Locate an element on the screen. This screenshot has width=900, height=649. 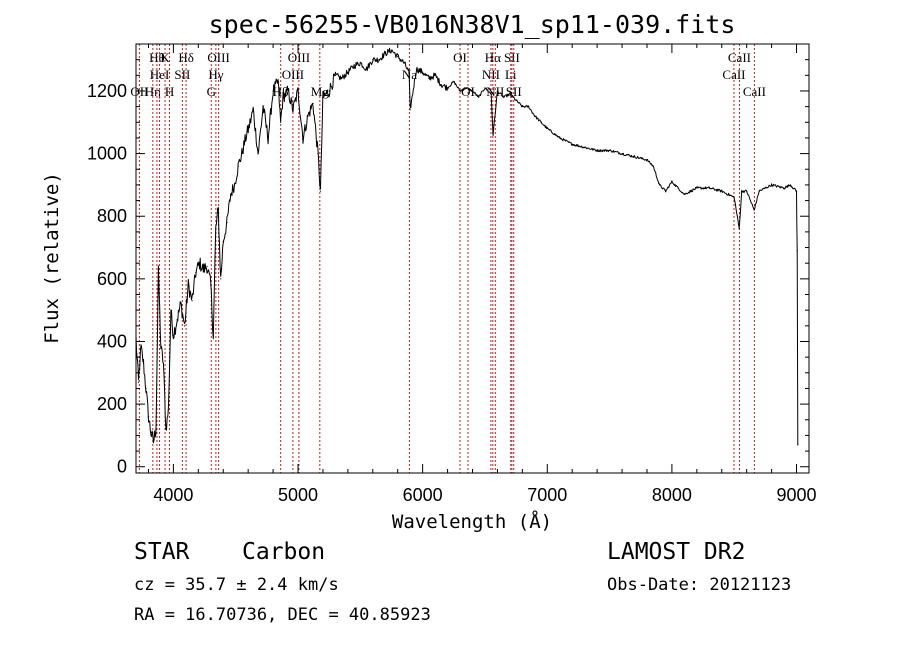
survey-name: LAMOST DR2 is located at coordinates (676, 552).